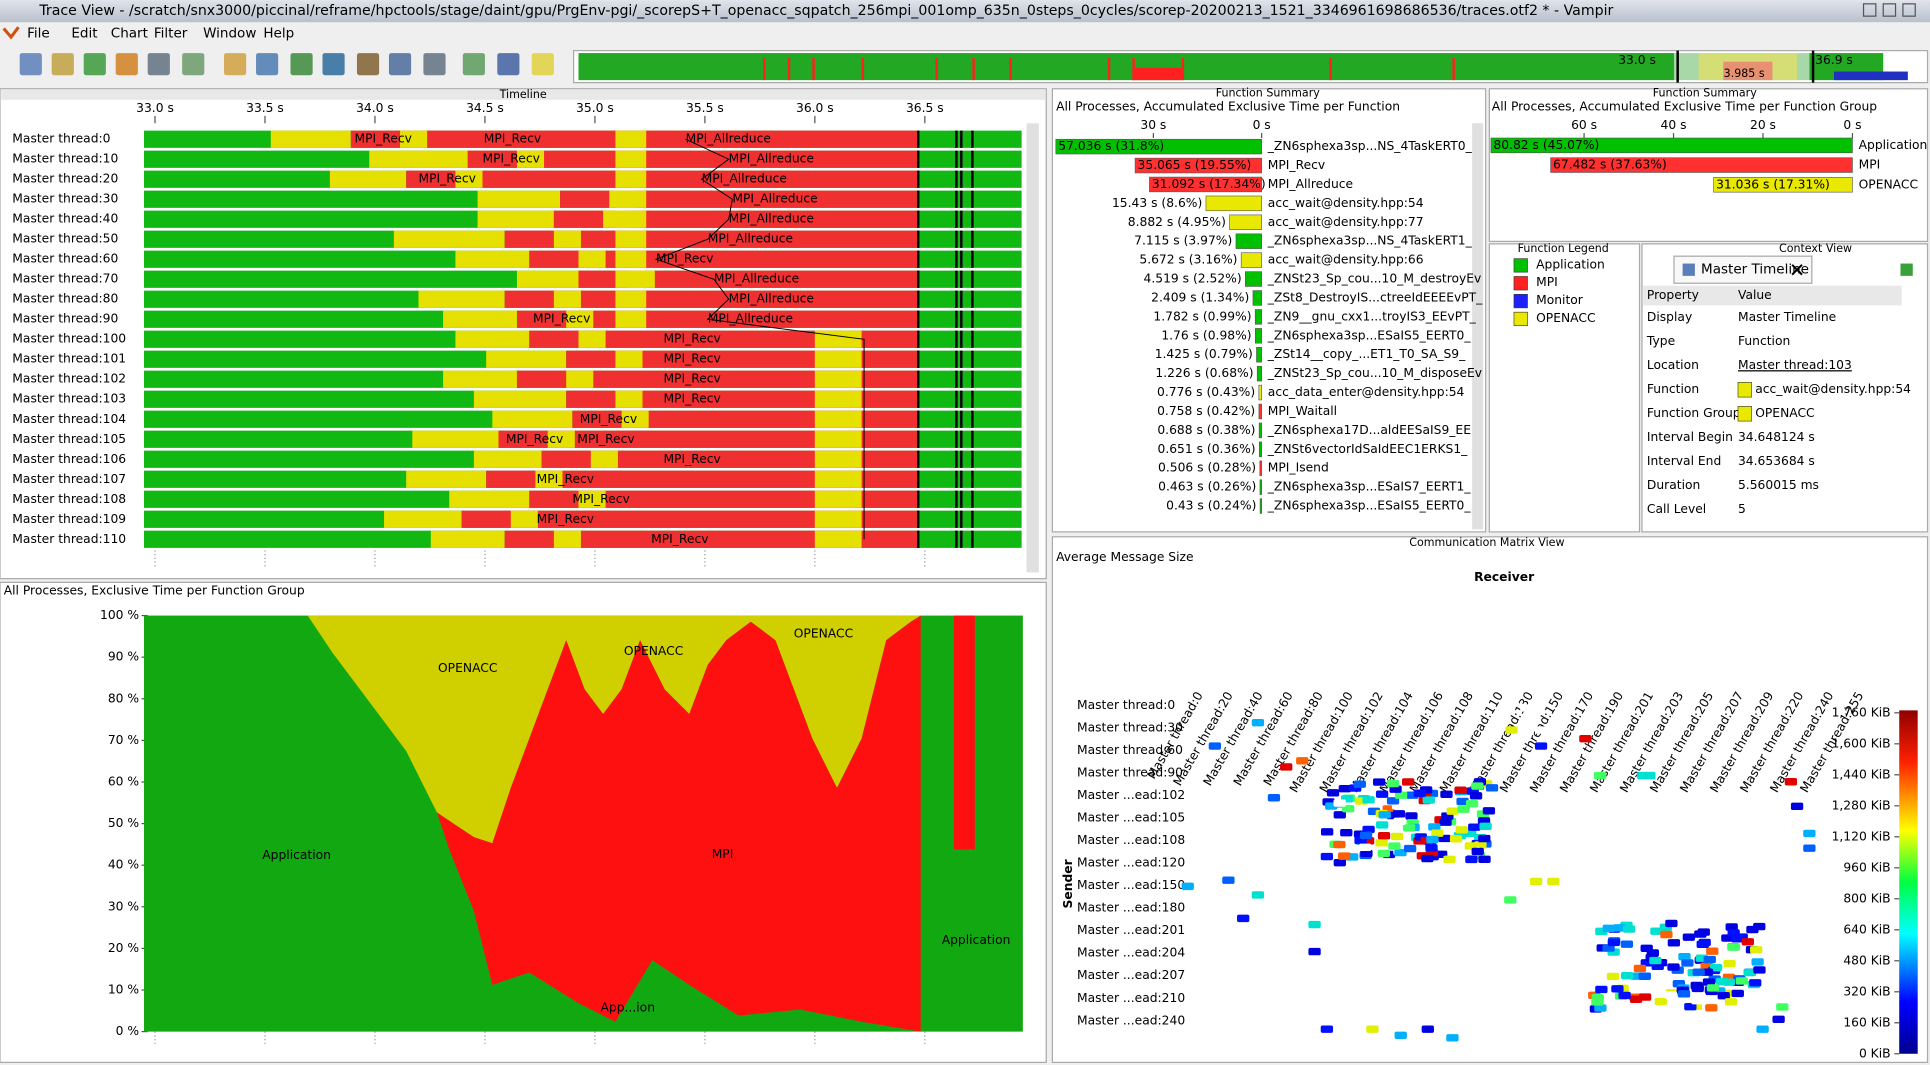 This screenshot has width=1930, height=1065. I want to click on group-name: MPI, so click(1870, 165).